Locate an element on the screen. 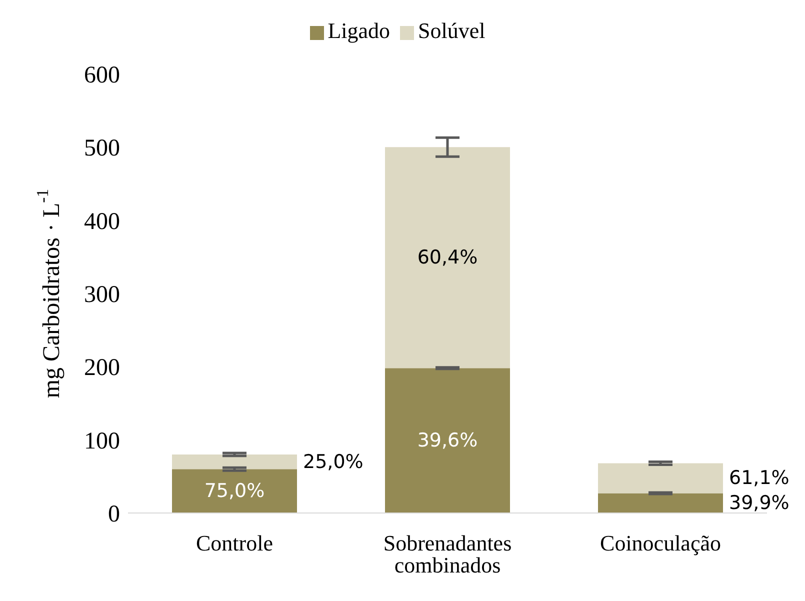 This screenshot has height=601, width=805. annotation: 25,0% is located at coordinates (333, 461).